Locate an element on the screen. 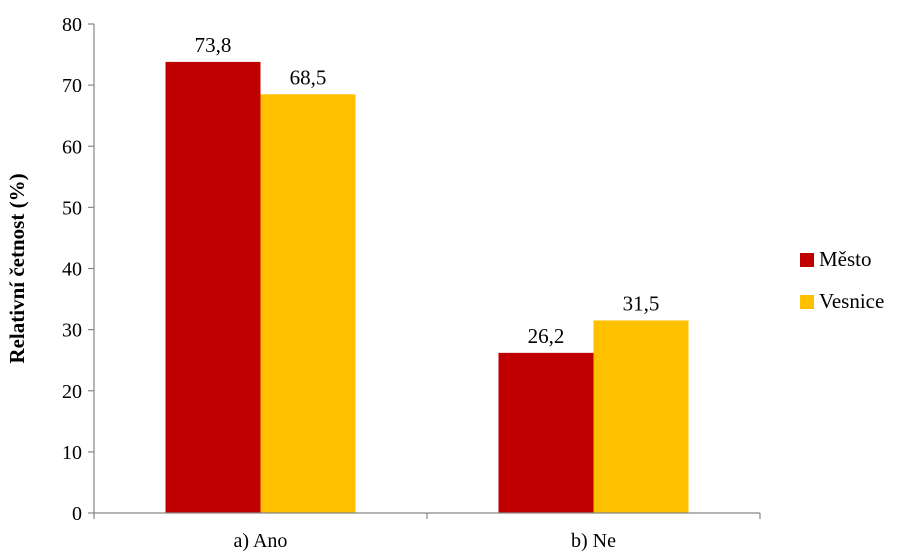 The image size is (908, 557). y-tick-label: 20 is located at coordinates (72, 392).